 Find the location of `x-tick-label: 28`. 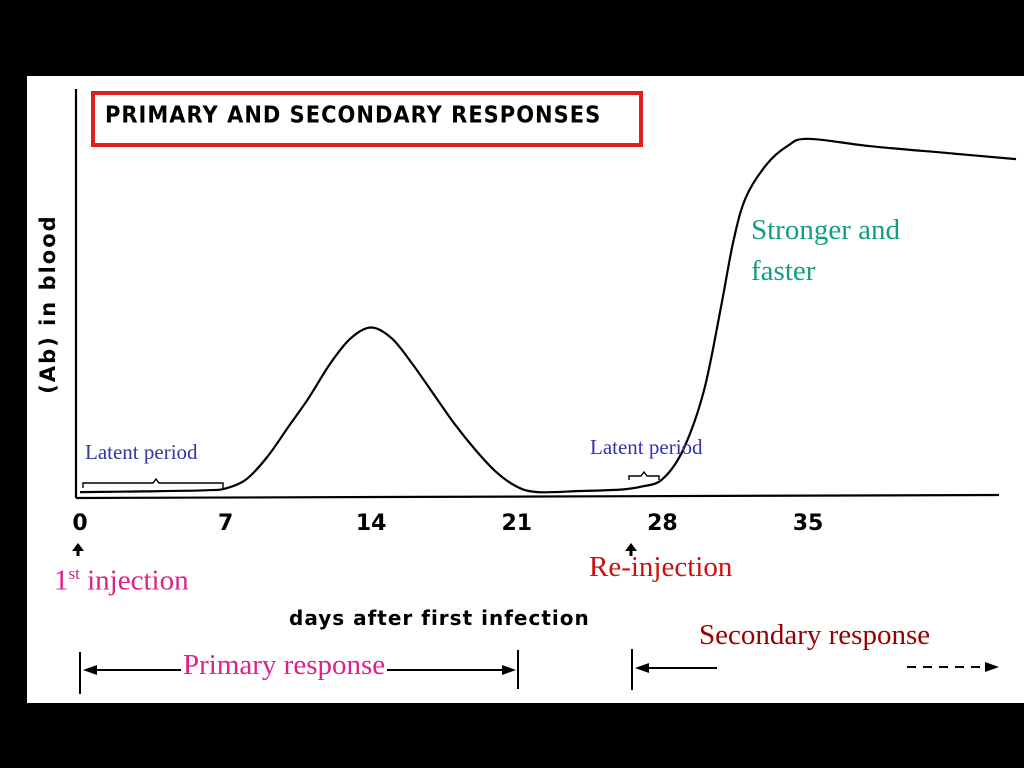

x-tick-label: 28 is located at coordinates (662, 523).